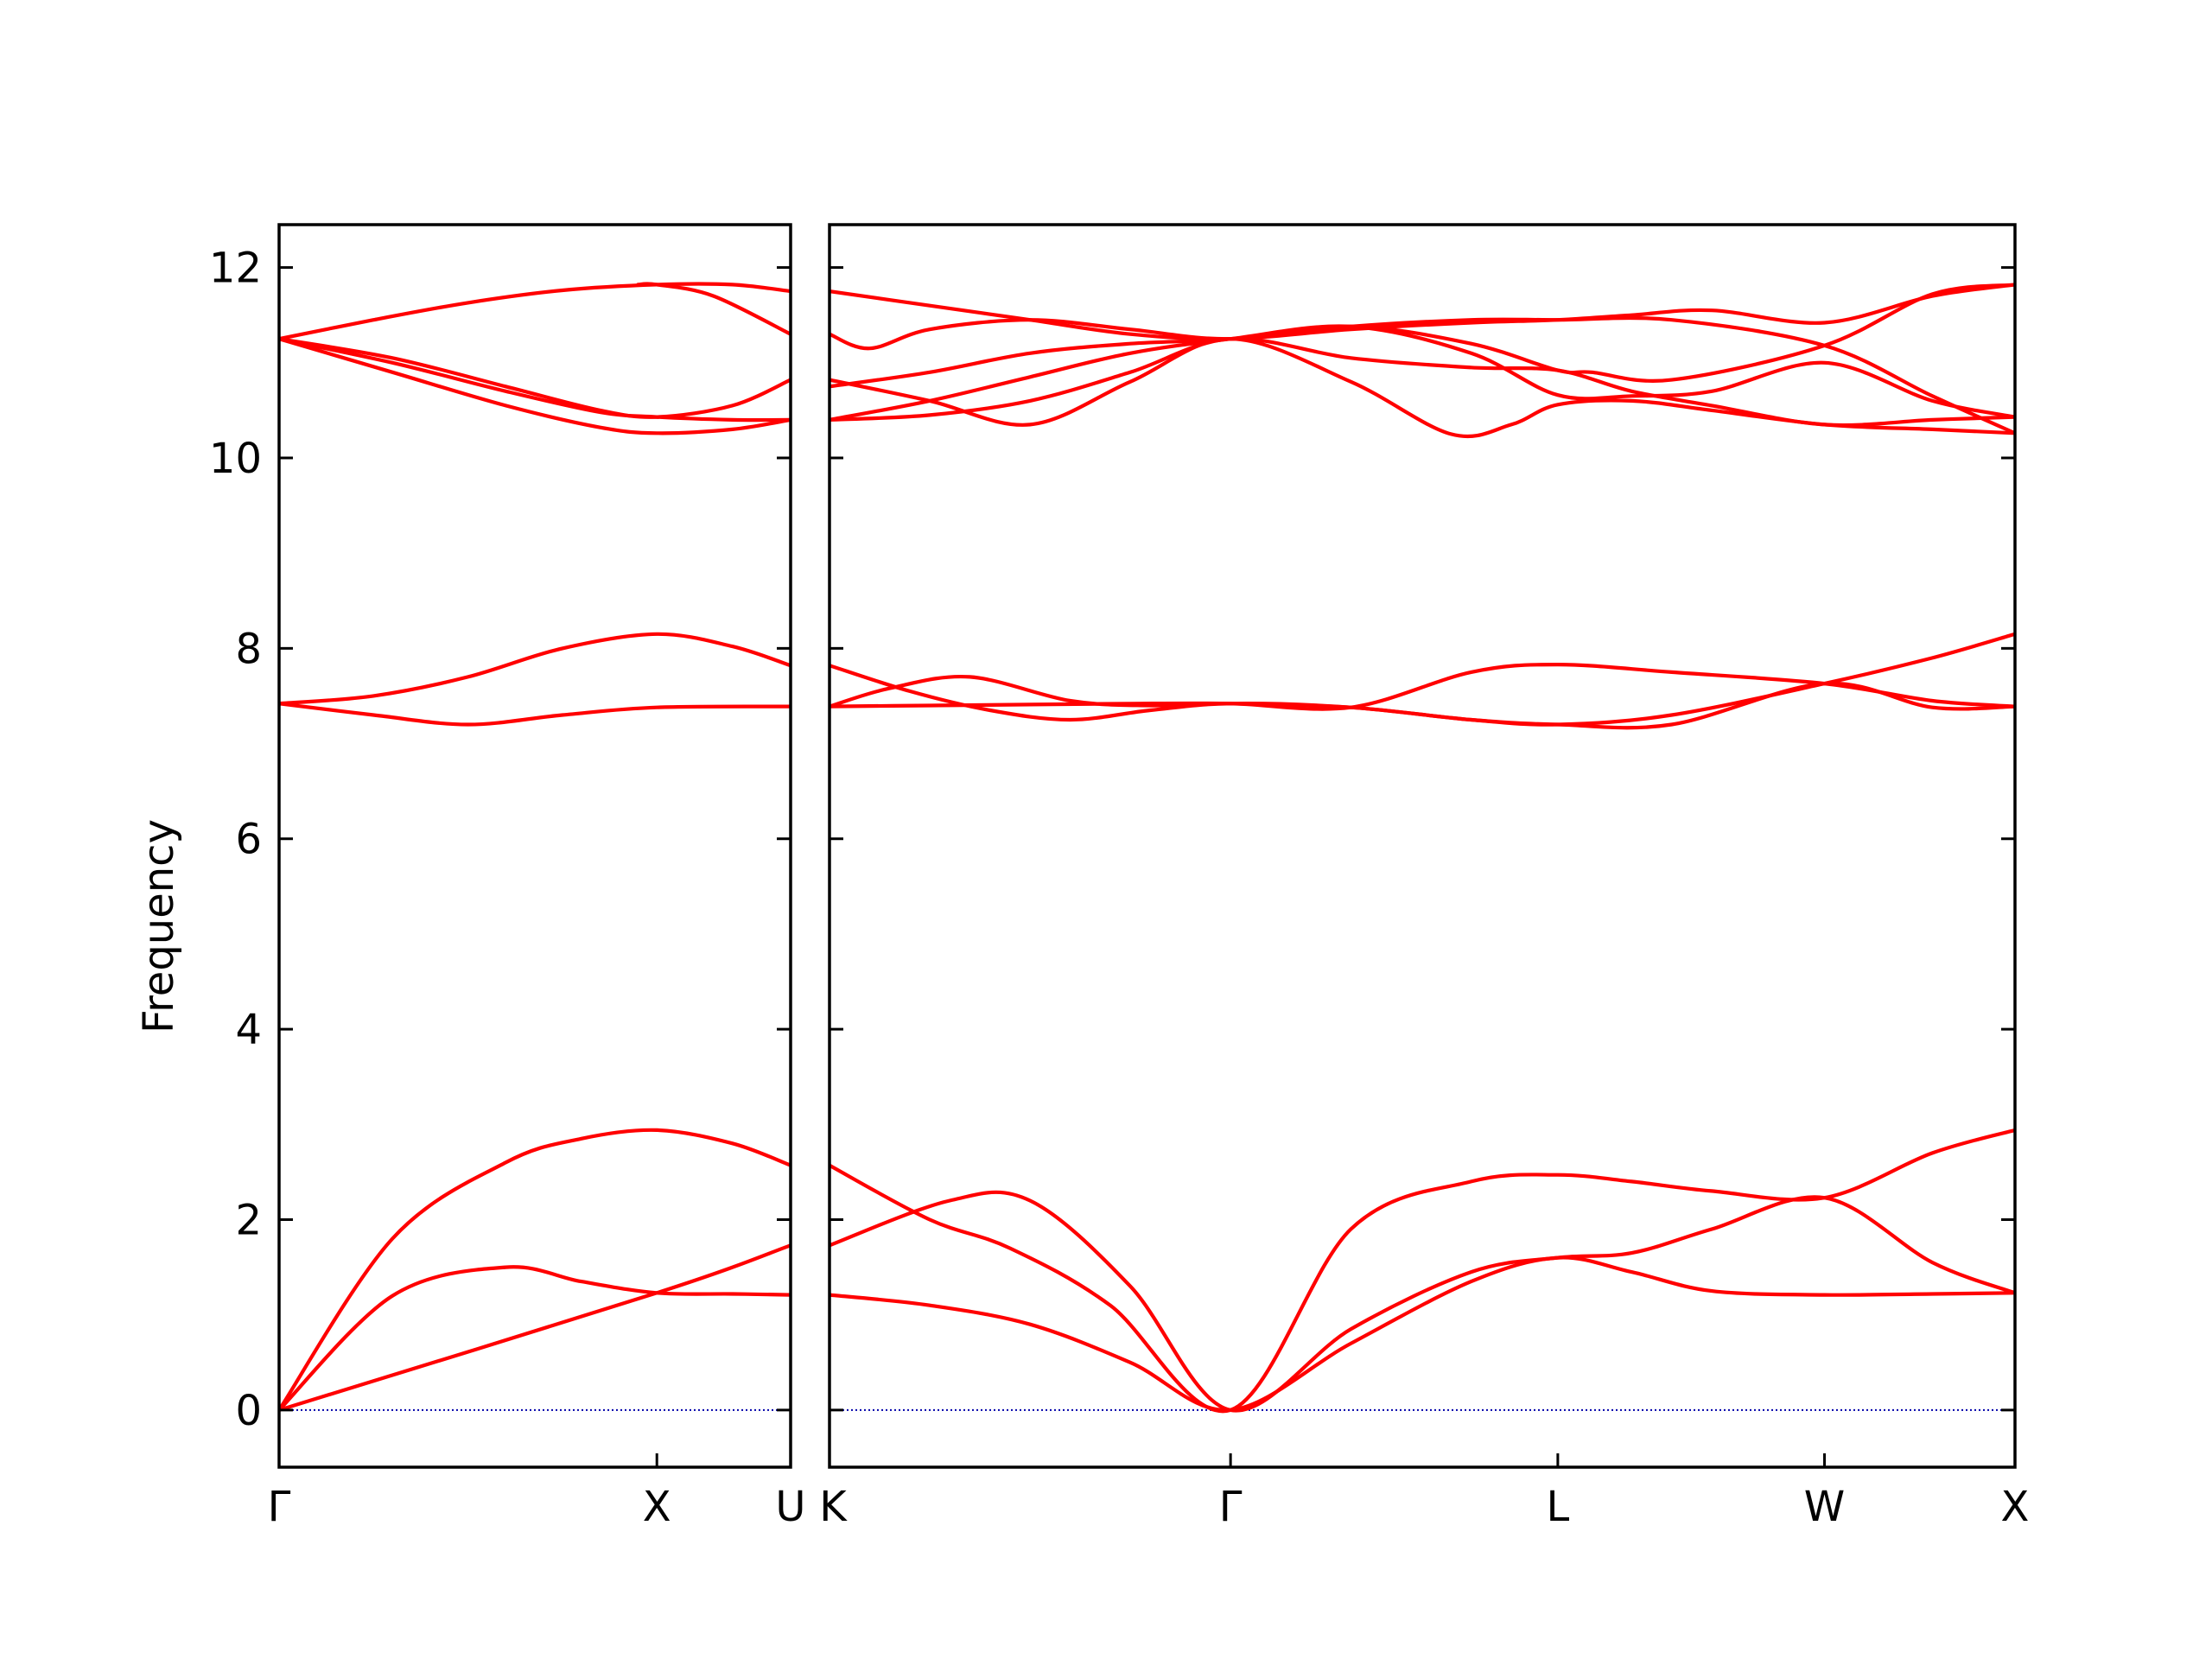  What do you see at coordinates (159, 926) in the screenshot?
I see `y-axis-label: Frequency` at bounding box center [159, 926].